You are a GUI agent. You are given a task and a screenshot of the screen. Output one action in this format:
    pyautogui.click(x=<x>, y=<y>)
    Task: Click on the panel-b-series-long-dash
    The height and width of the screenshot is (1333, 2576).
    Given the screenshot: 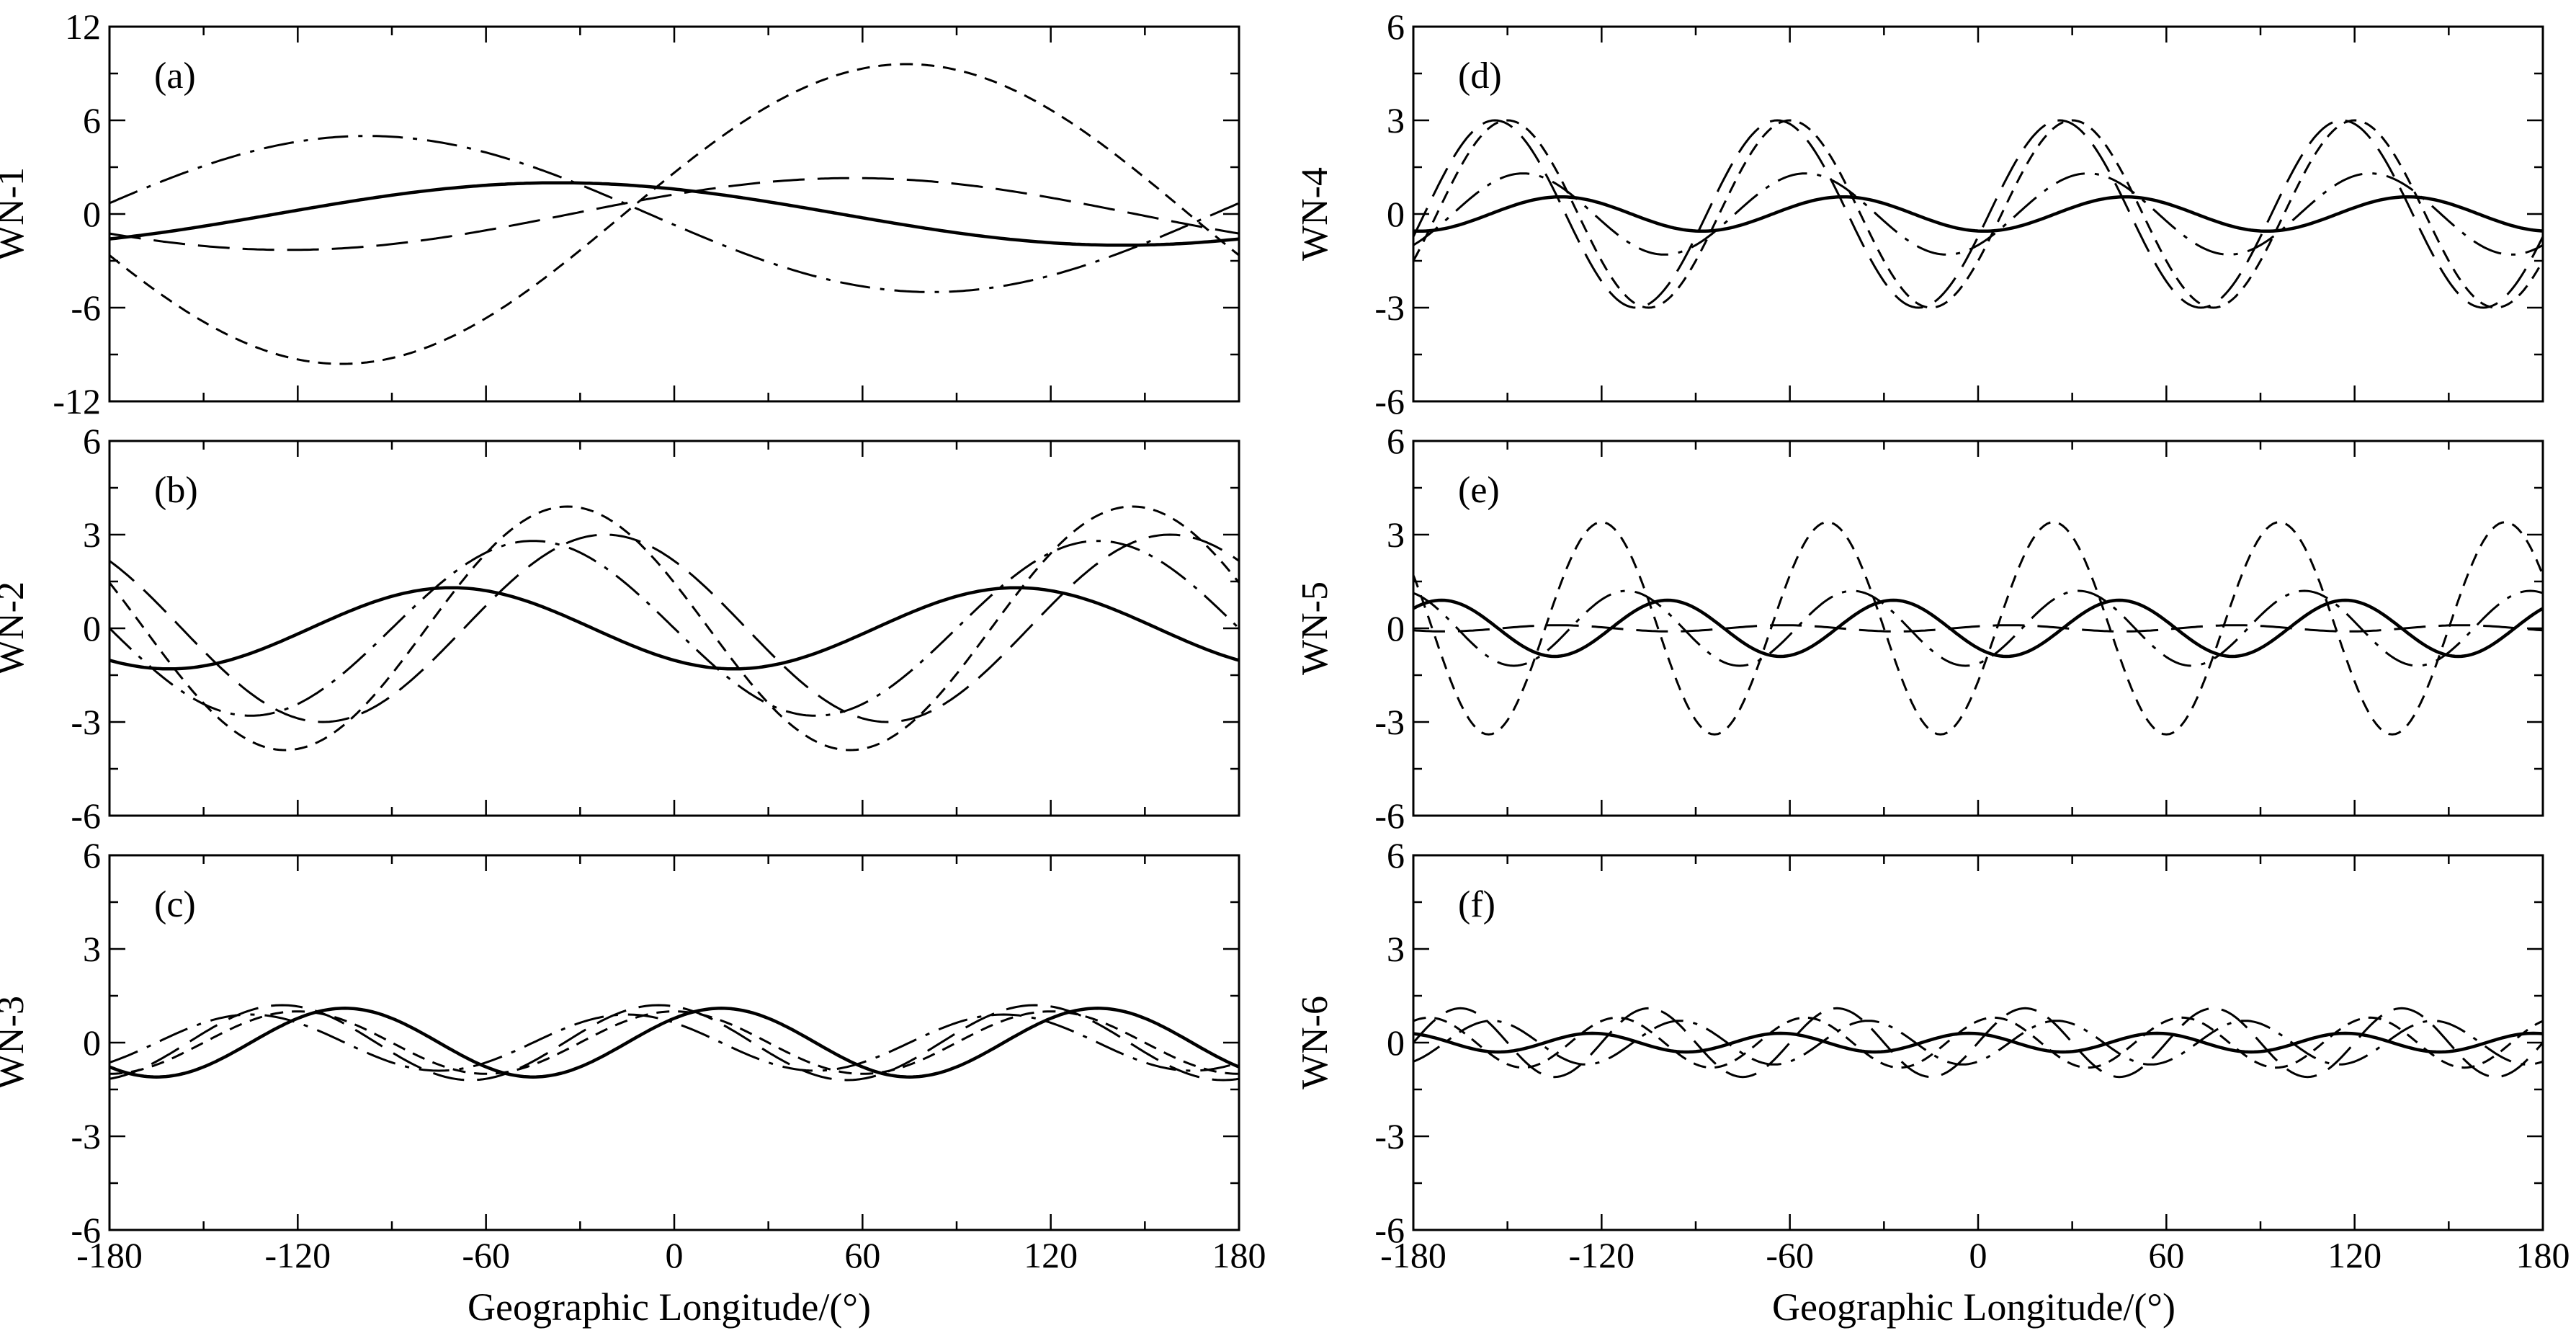 What is the action you would take?
    pyautogui.click(x=674, y=628)
    